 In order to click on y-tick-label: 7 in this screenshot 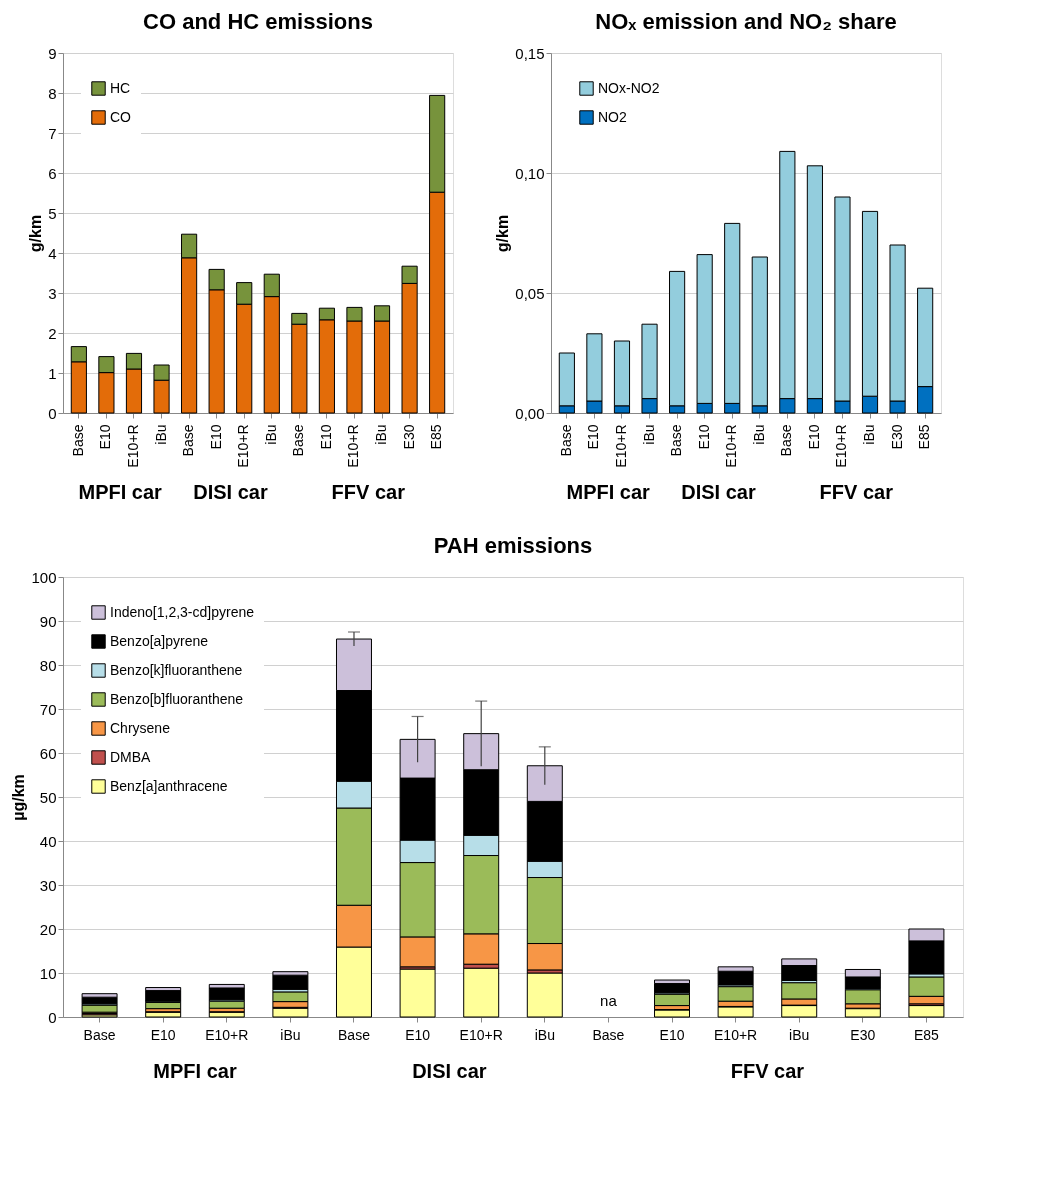, I will do `click(52, 133)`.